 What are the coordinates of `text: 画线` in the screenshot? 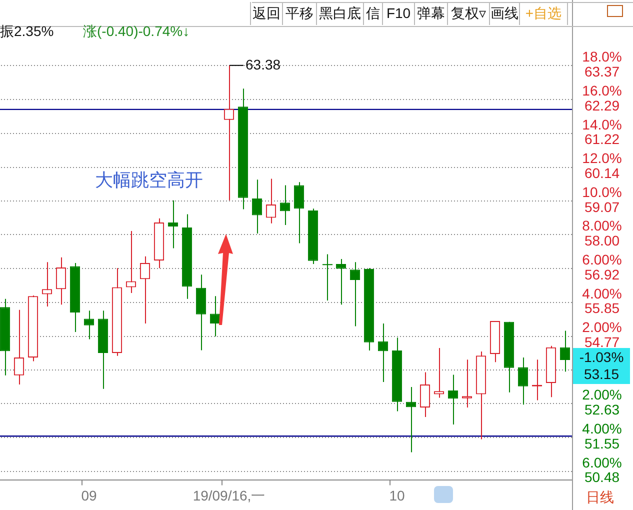 It's located at (504, 13).